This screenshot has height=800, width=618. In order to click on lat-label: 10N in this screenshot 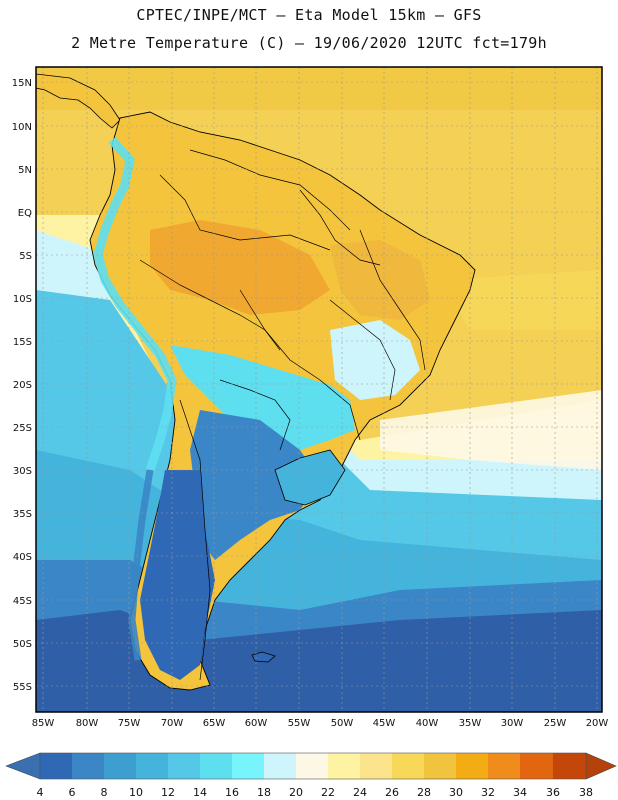, I will do `click(22, 127)`.